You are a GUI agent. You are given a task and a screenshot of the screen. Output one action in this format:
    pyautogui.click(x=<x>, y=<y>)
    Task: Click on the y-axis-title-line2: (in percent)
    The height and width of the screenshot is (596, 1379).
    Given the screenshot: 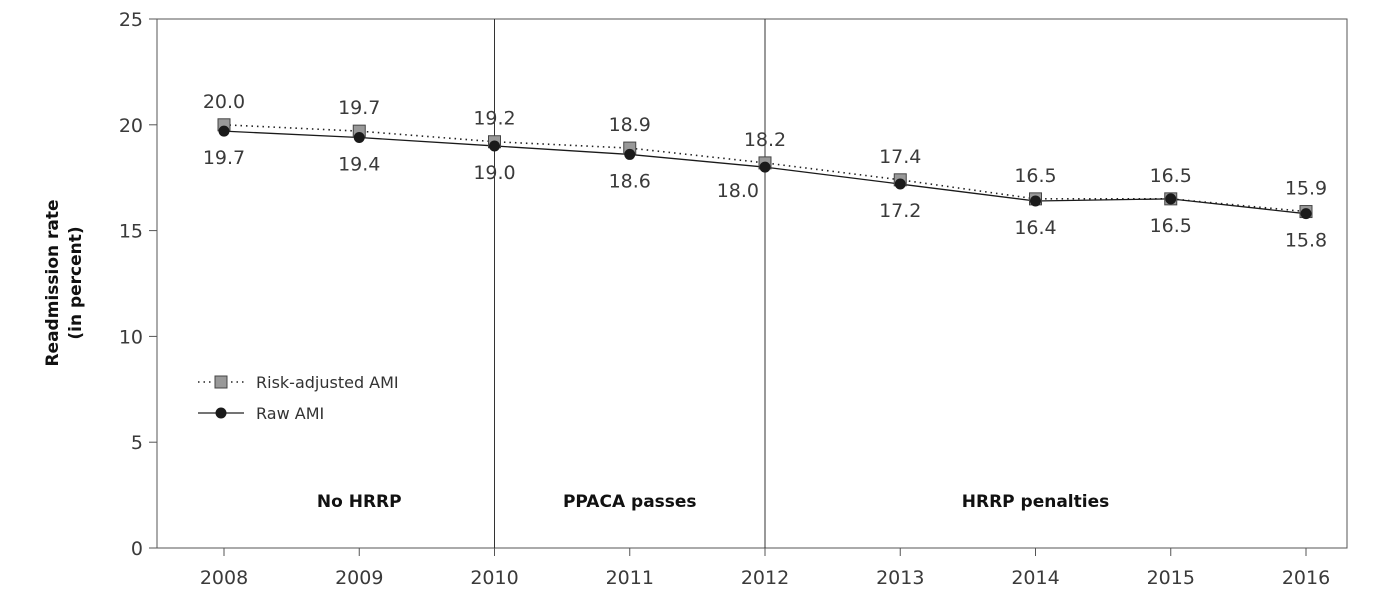 What is the action you would take?
    pyautogui.click(x=76, y=282)
    